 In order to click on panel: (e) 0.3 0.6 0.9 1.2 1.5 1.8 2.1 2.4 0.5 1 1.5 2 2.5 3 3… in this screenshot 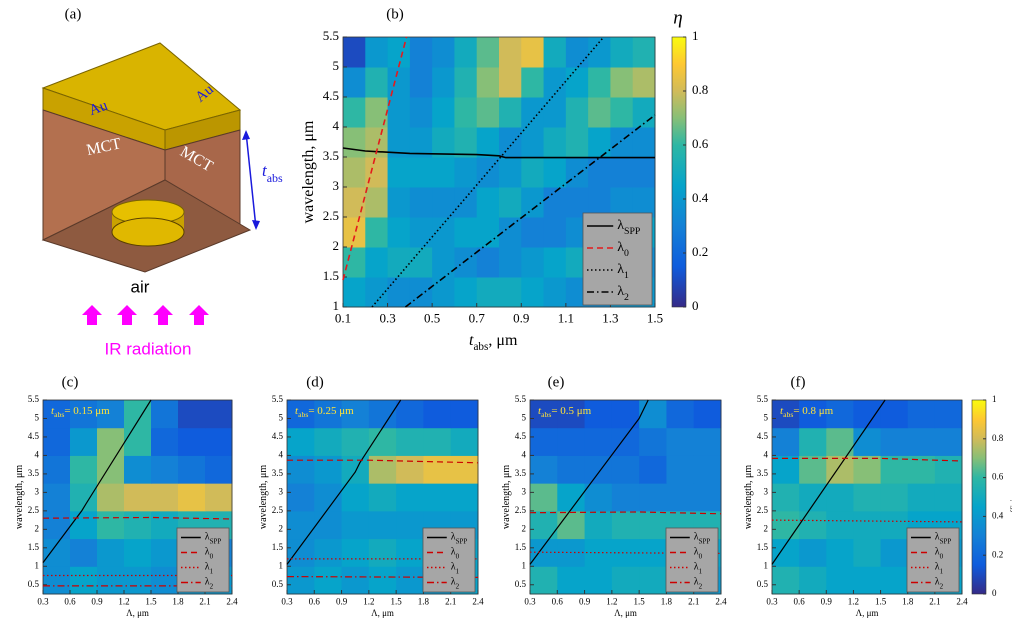, I will do `click(614, 495)`.